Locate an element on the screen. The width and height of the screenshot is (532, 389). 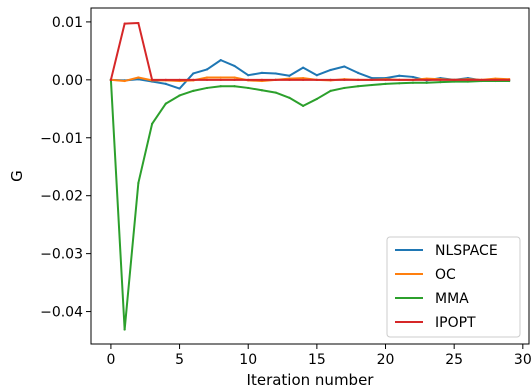
x-tick-label: 0 is located at coordinates (110, 360).